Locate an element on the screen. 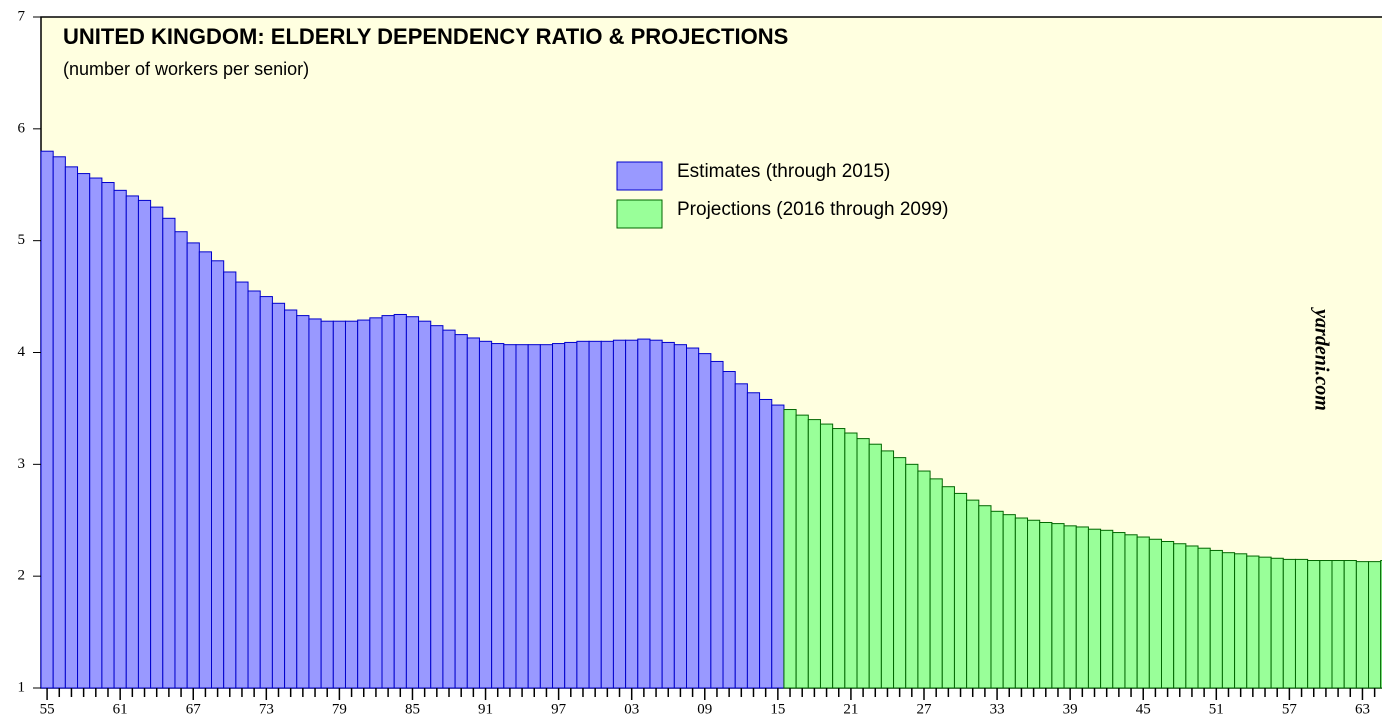  x-tick-label: 39 is located at coordinates (1070, 709).